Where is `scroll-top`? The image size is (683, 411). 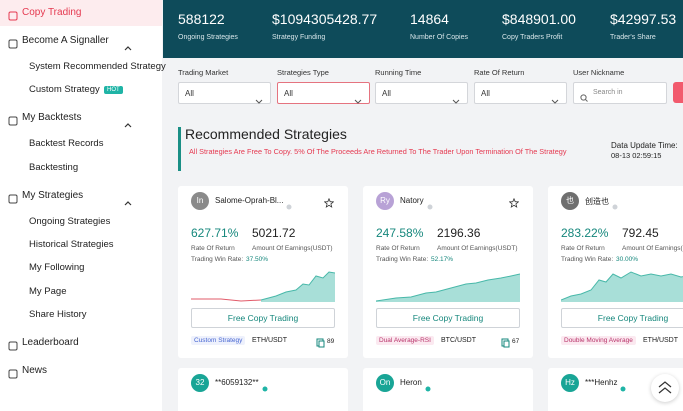
scroll-top is located at coordinates (665, 388).